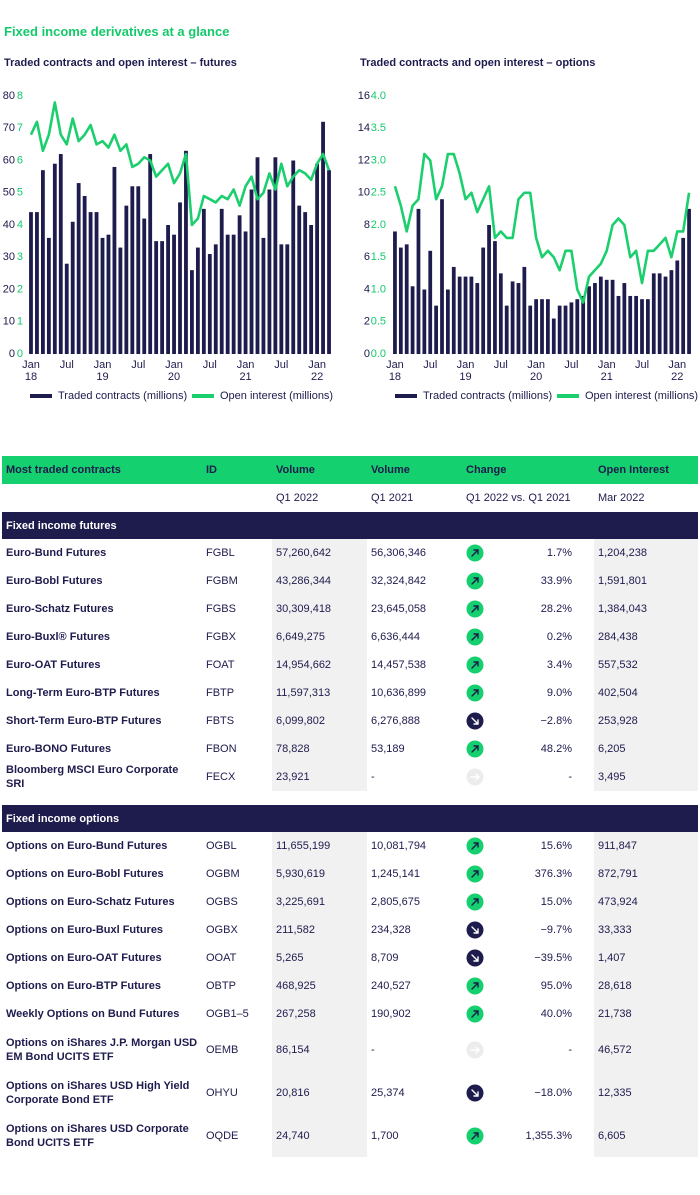 Image resolution: width=700 pixels, height=1195 pixels. I want to click on volume-2021: 190,902, so click(391, 1014).